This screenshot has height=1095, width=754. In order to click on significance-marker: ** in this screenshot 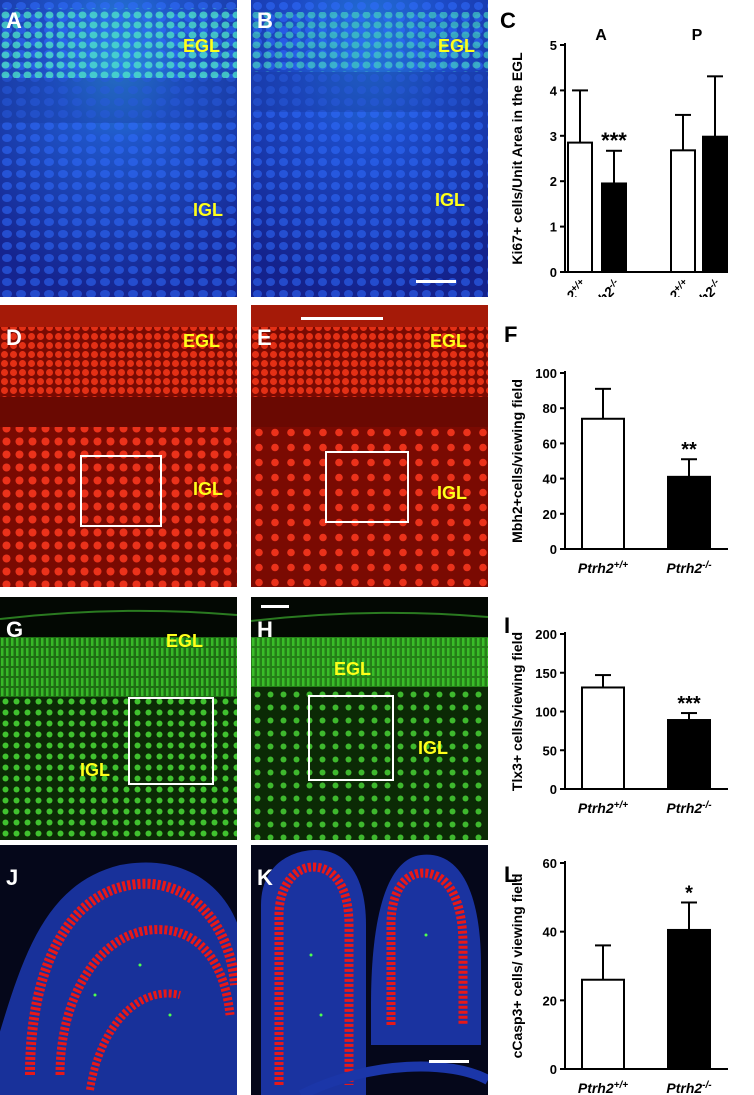, I will do `click(689, 450)`.